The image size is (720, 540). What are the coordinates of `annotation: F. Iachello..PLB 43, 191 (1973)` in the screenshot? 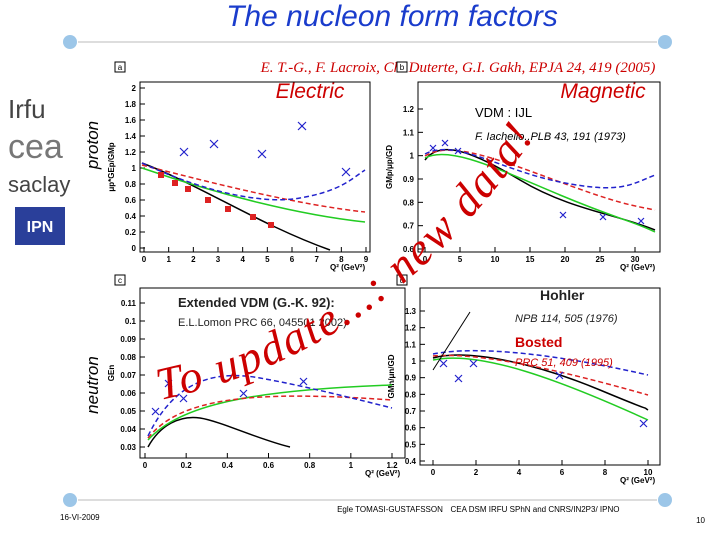 It's located at (550, 137).